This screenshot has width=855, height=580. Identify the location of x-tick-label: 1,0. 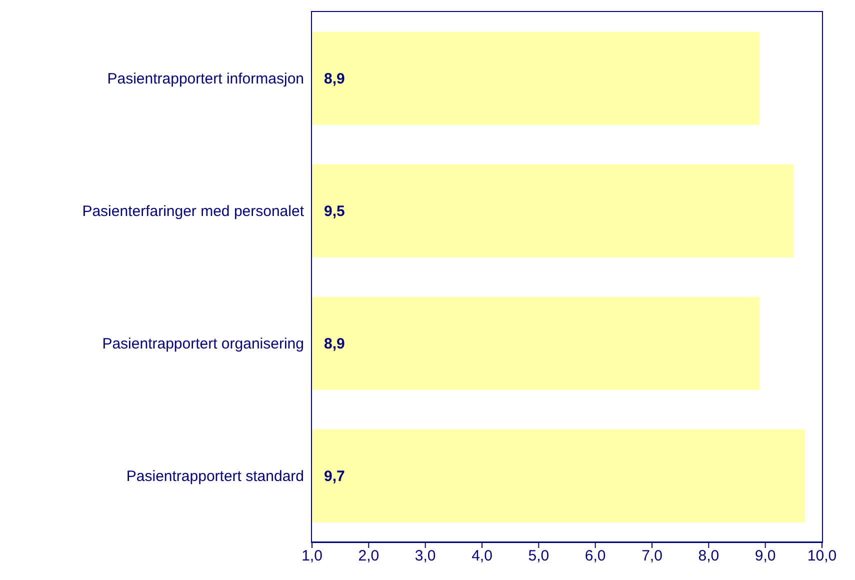
(312, 556).